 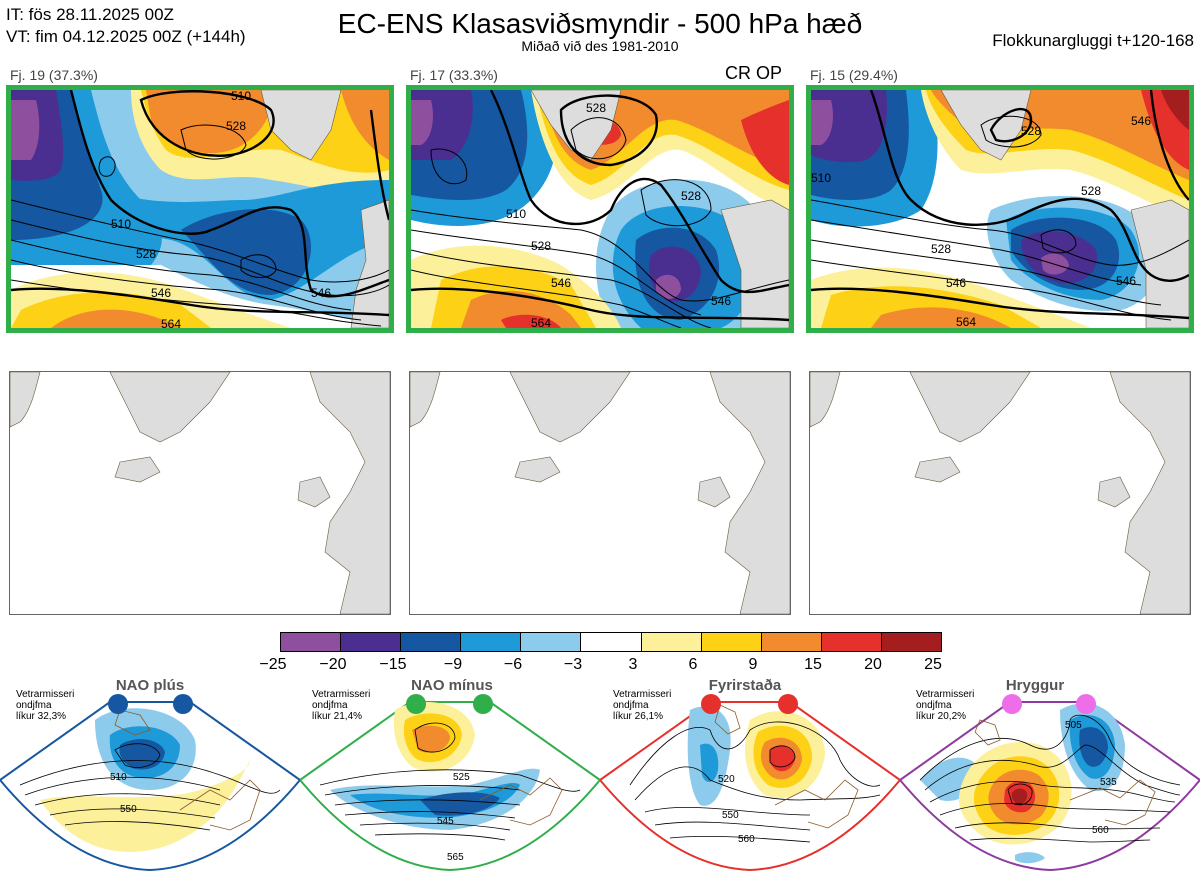 I want to click on regime-3-dot-left, so click(x=711, y=704).